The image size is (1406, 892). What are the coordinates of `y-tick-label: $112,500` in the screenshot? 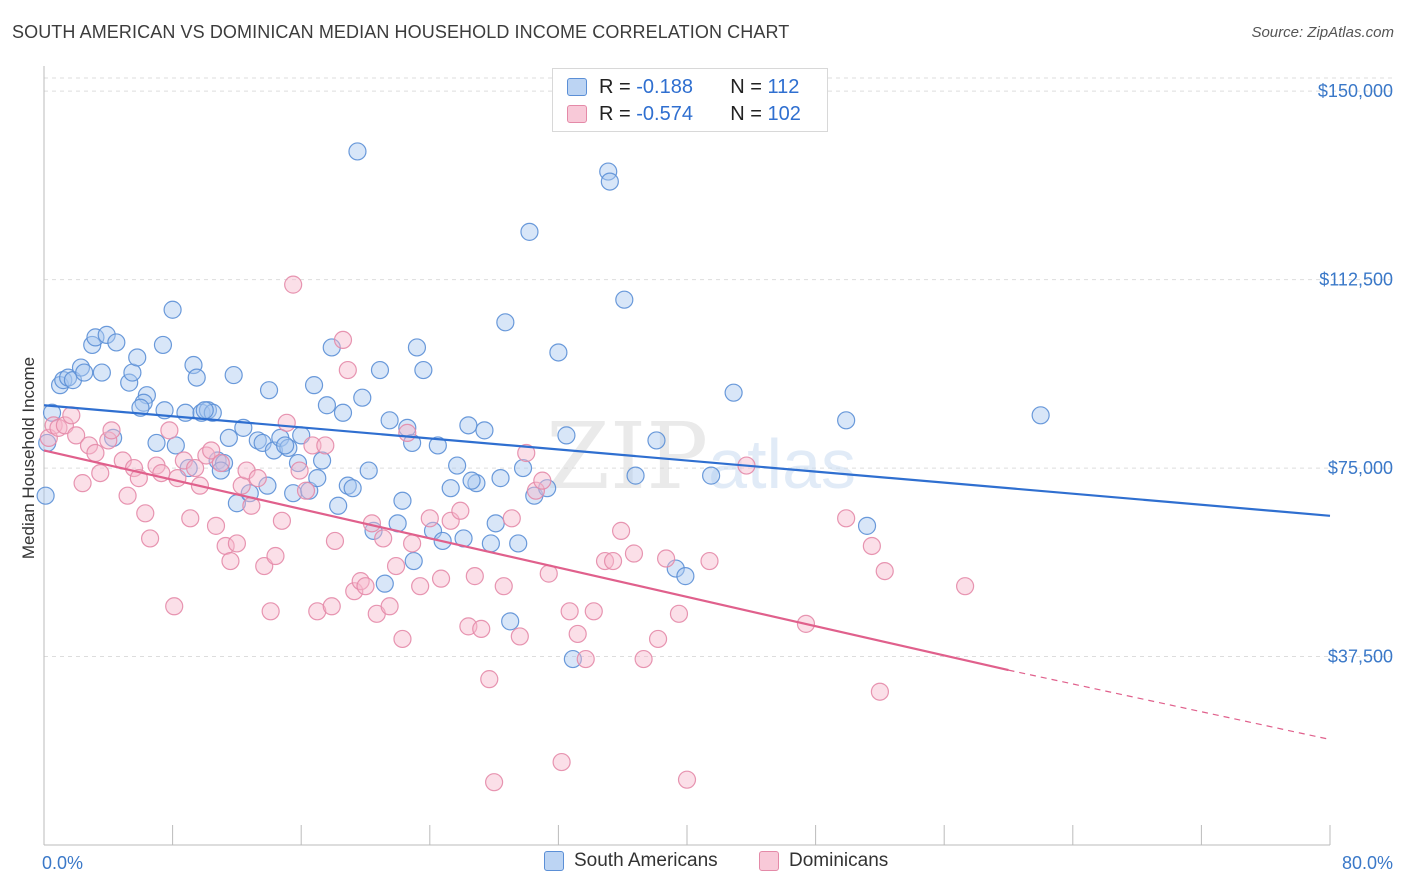 It's located at (1356, 280).